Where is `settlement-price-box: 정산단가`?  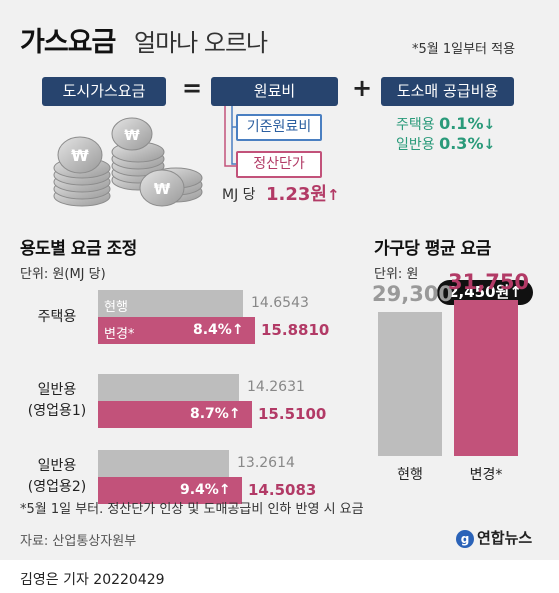
settlement-price-box: 정산단가 is located at coordinates (279, 164).